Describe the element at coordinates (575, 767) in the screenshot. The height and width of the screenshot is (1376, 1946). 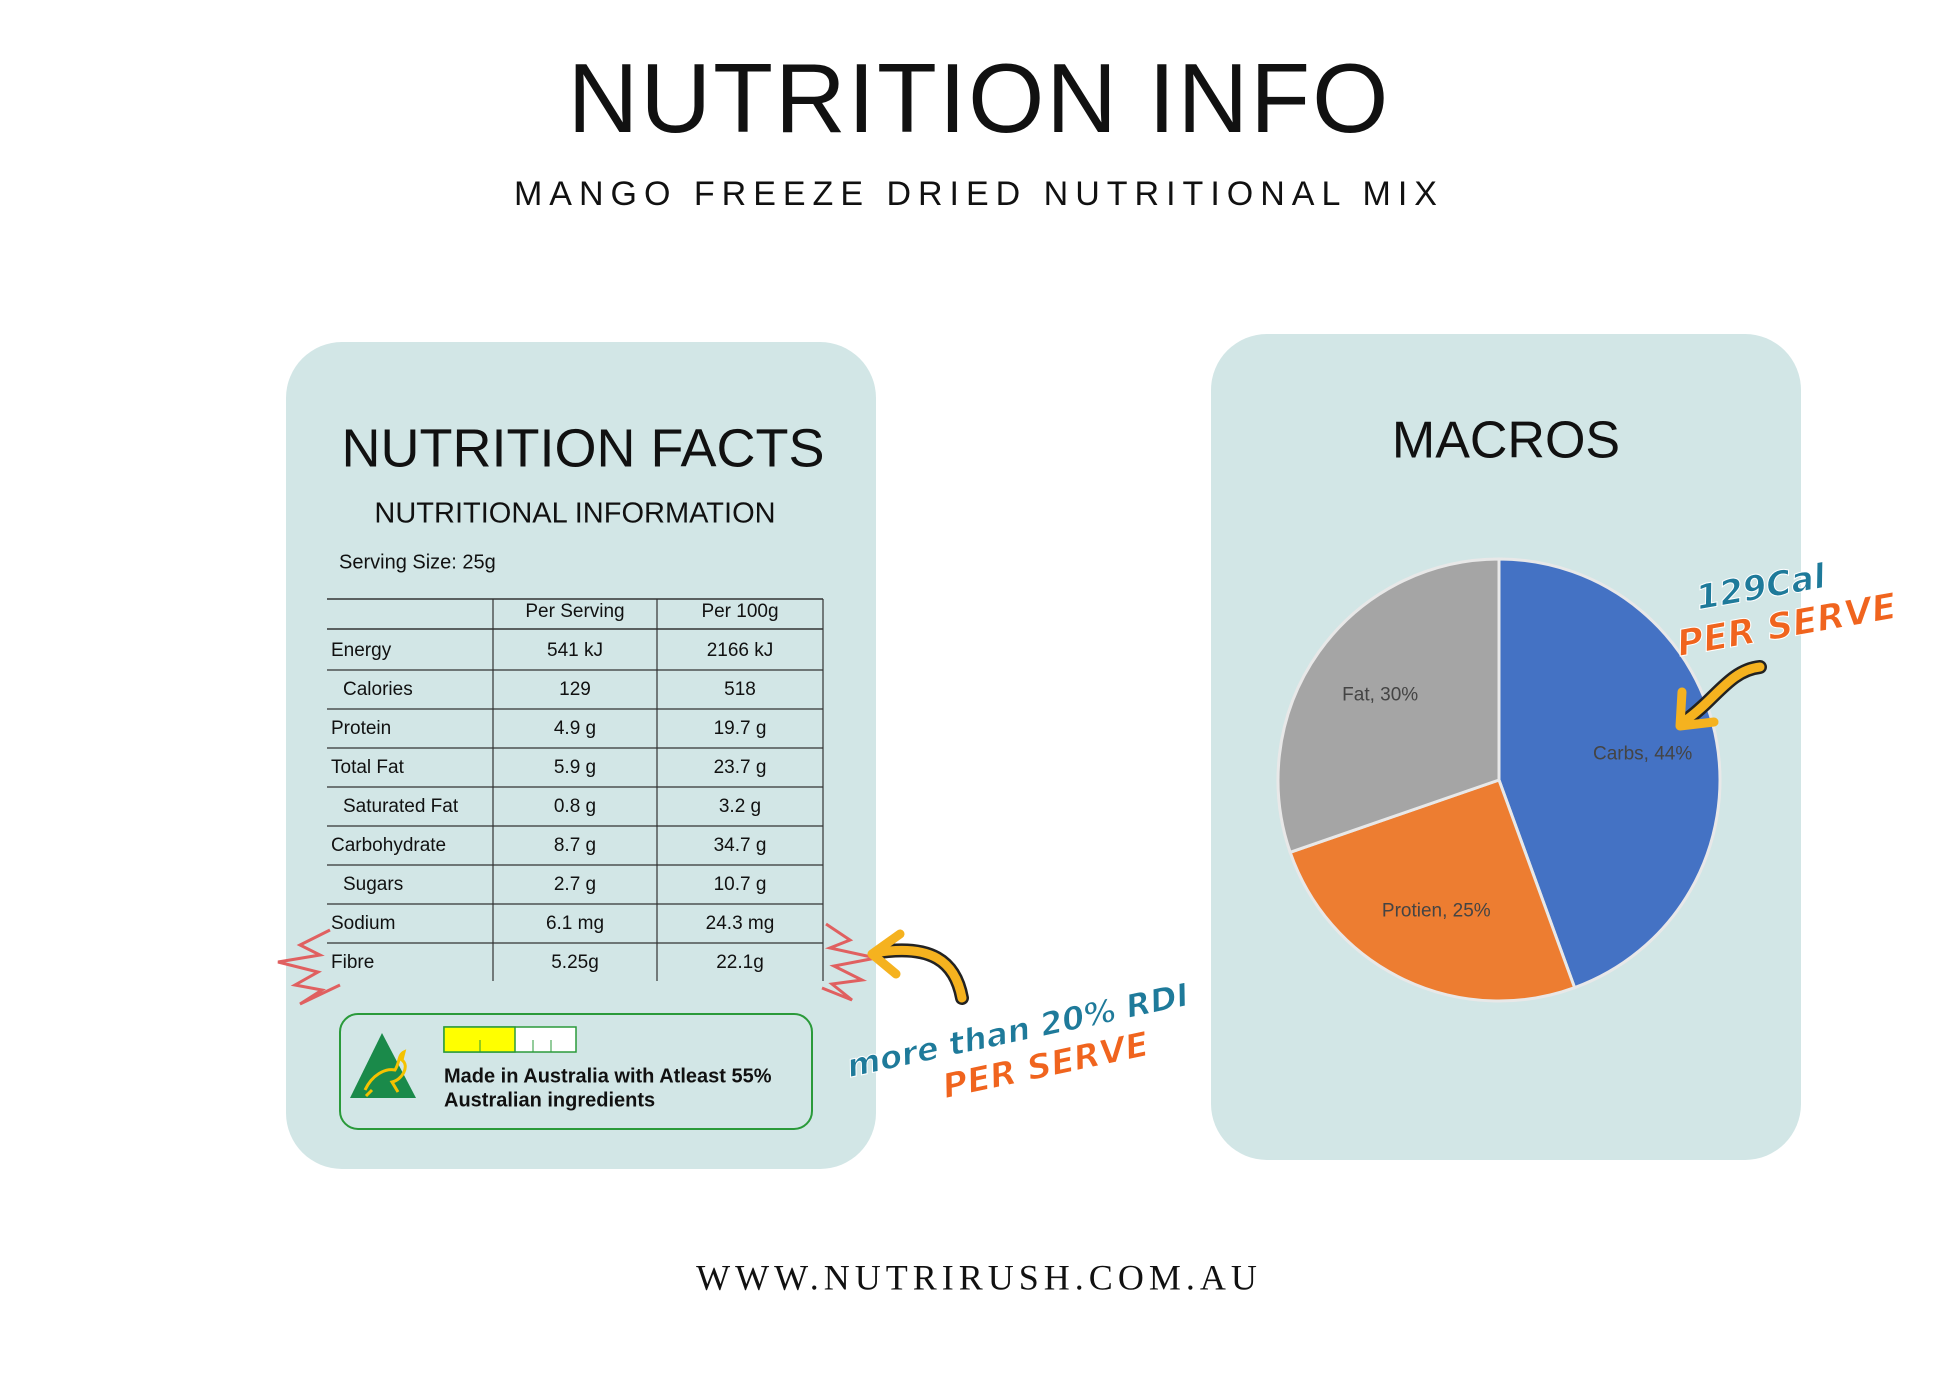
I see `per-serving: 5.9 g` at that location.